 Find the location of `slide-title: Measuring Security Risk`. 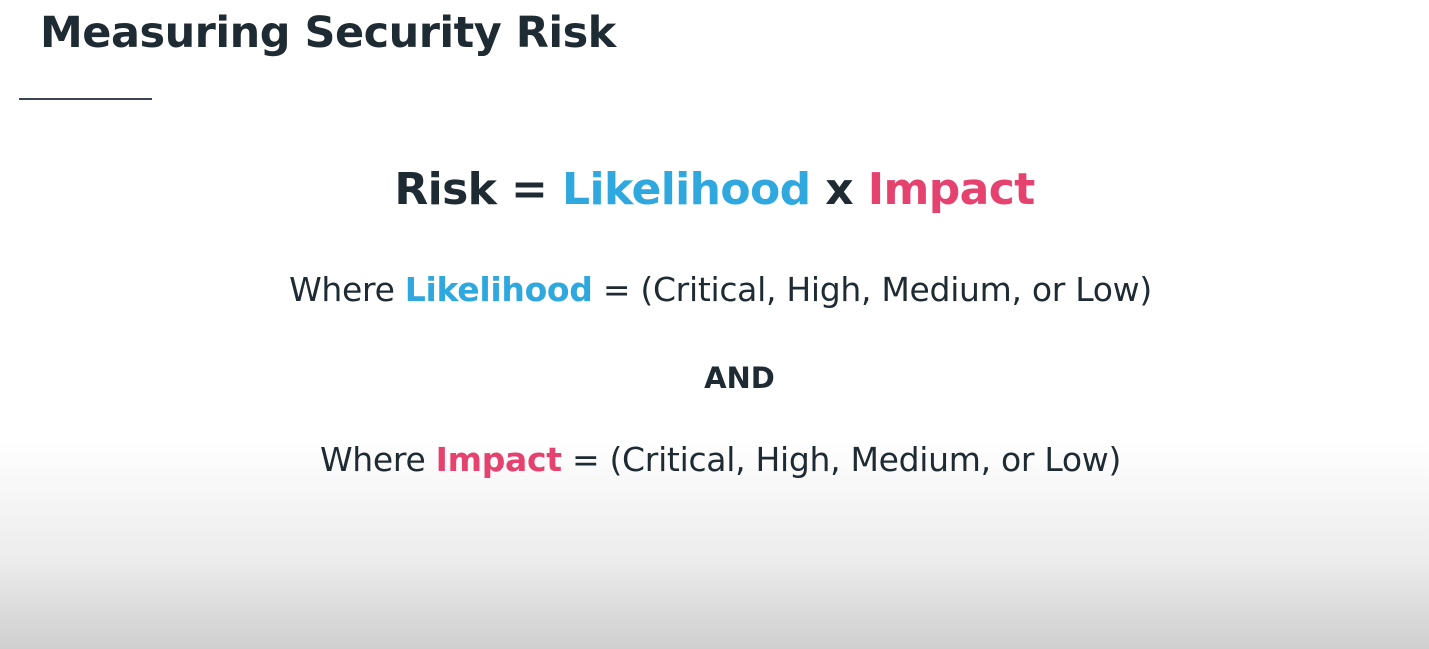

slide-title: Measuring Security Risk is located at coordinates (328, 33).